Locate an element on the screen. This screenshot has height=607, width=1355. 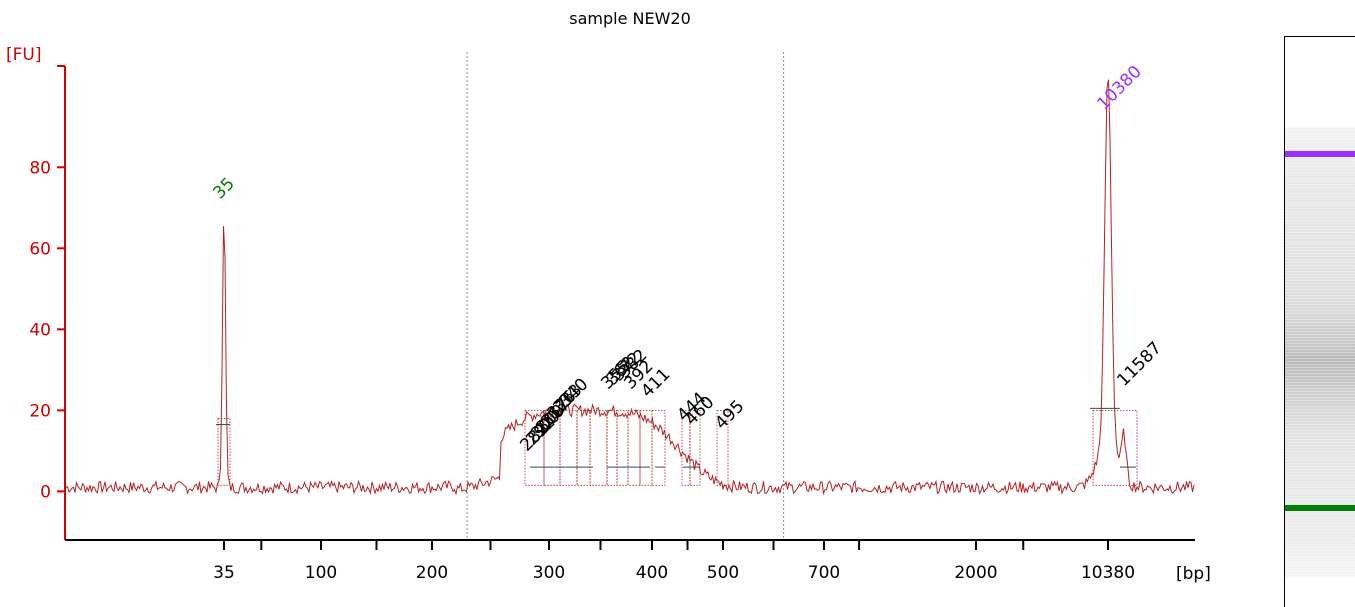
x-tick-label: 100 is located at coordinates (321, 573).